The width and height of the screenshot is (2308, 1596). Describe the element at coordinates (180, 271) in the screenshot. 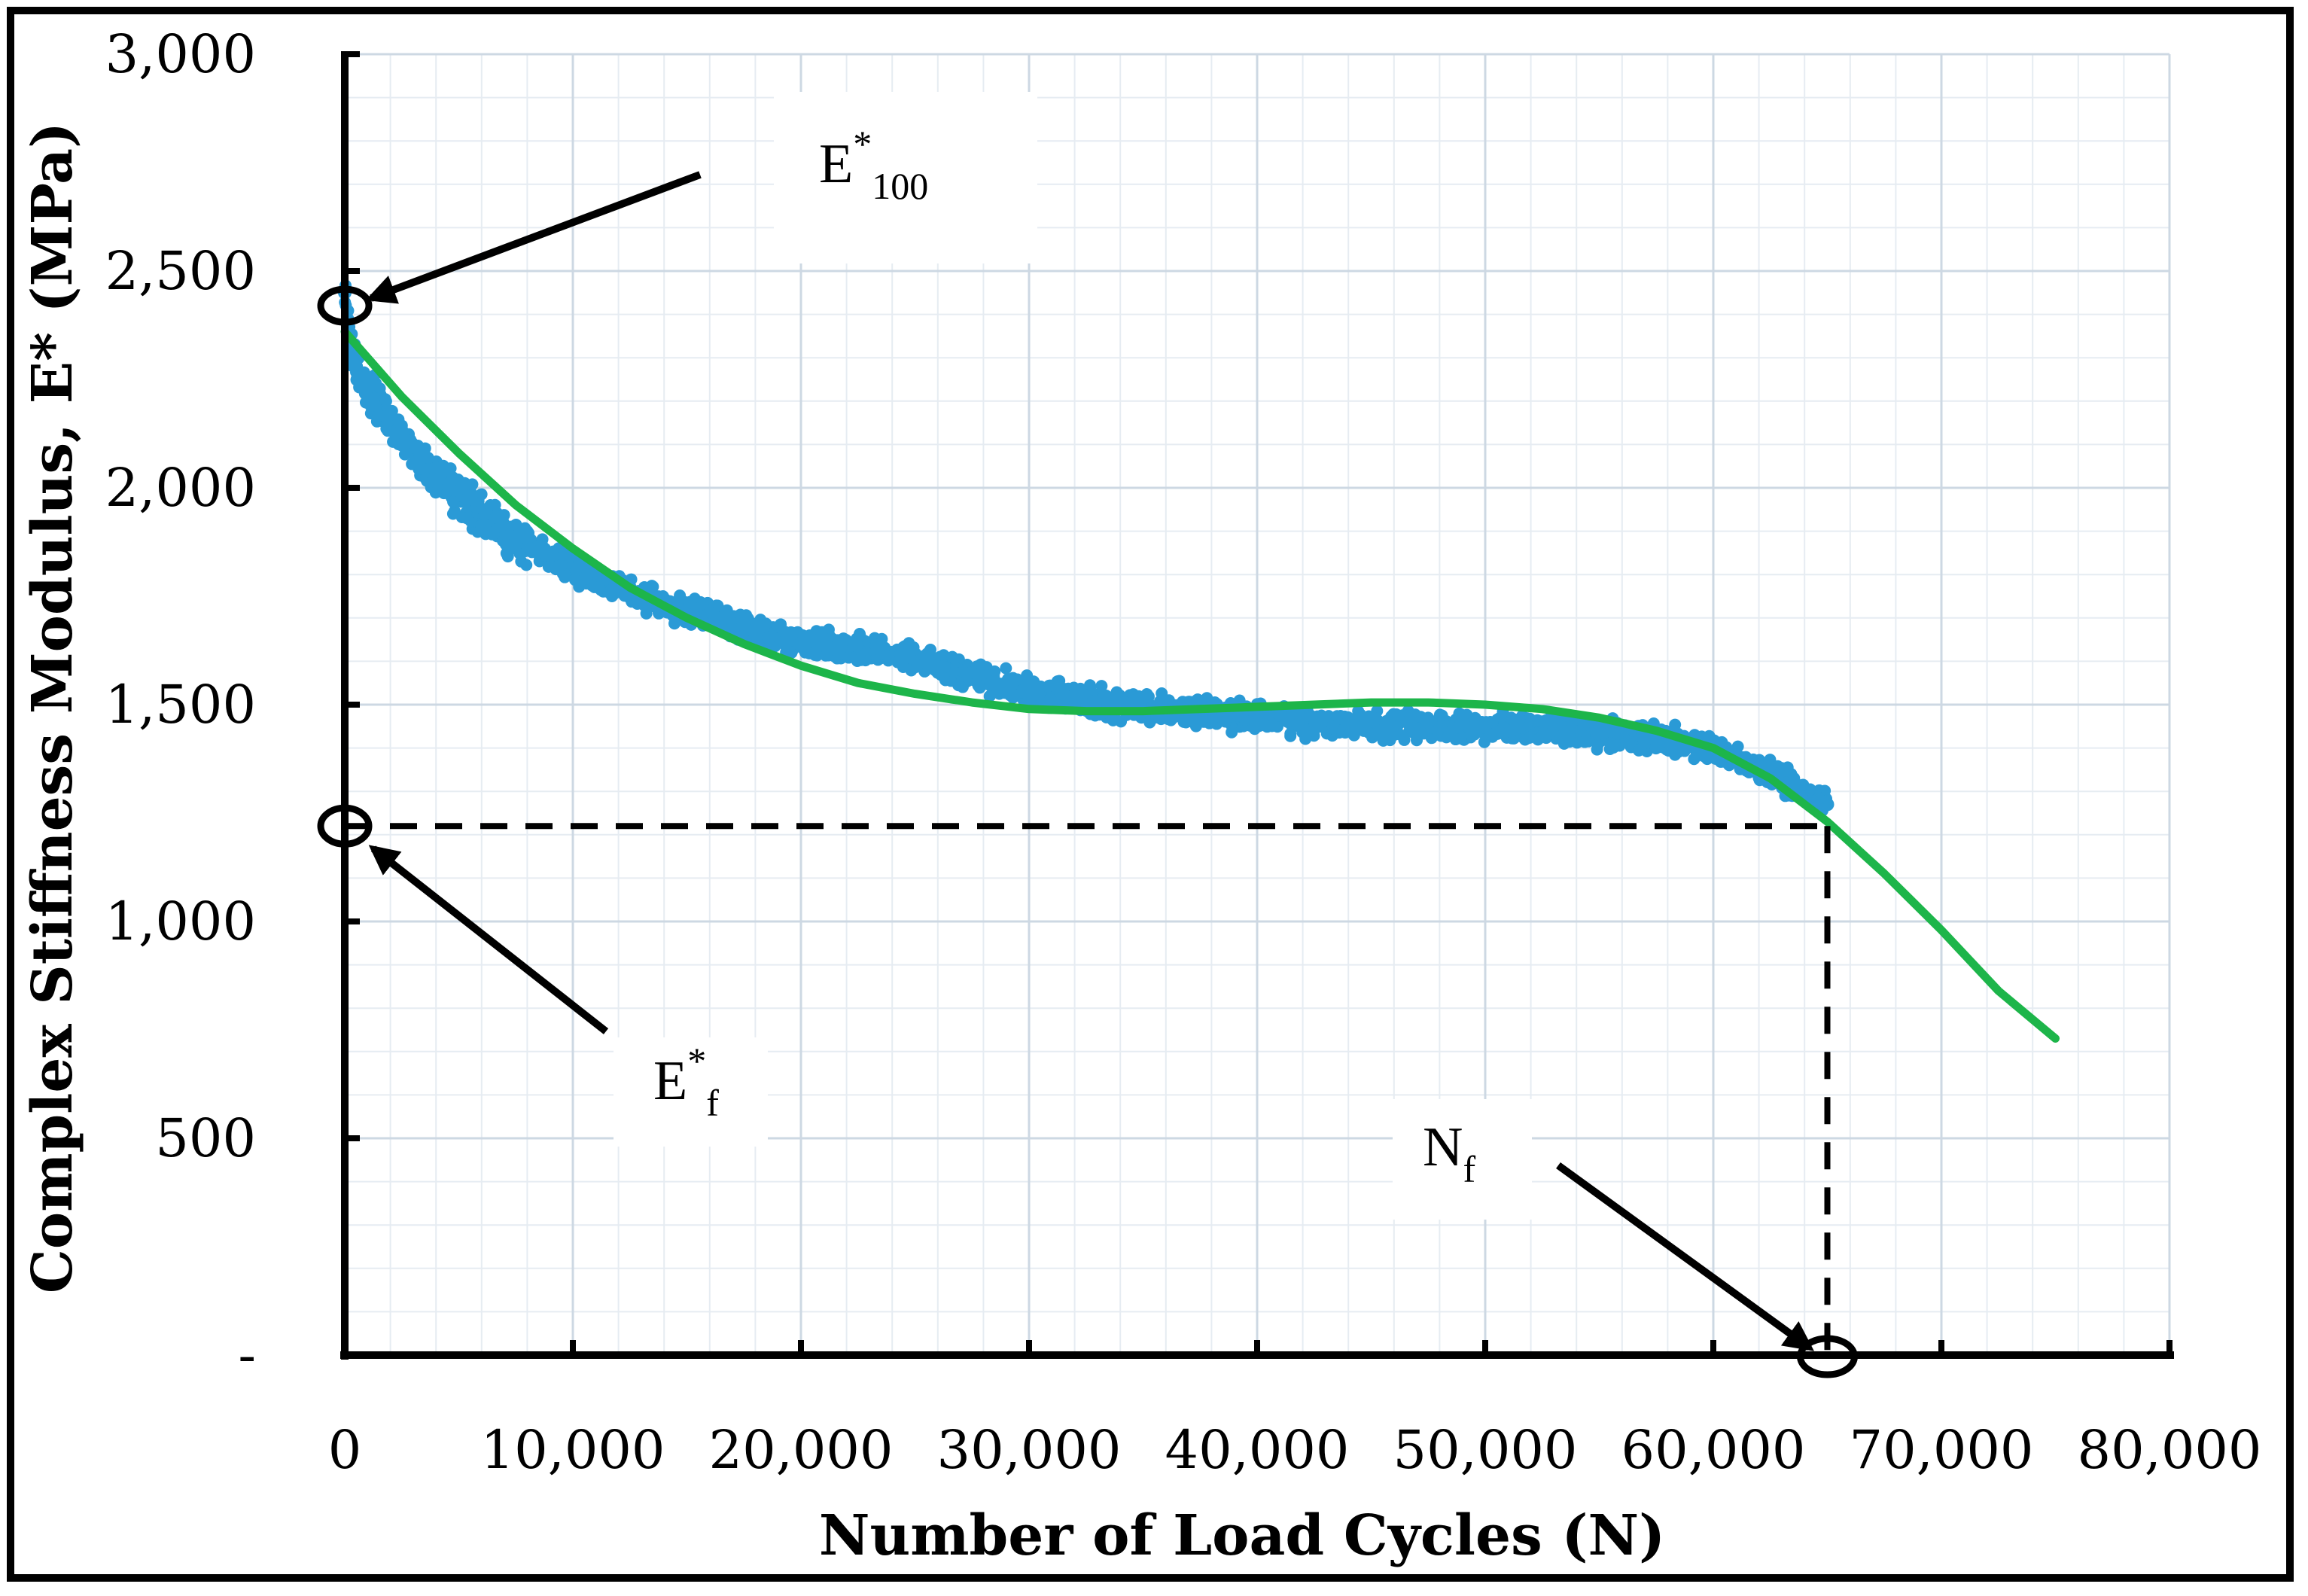

I see `y-tick-label: 2,500` at that location.